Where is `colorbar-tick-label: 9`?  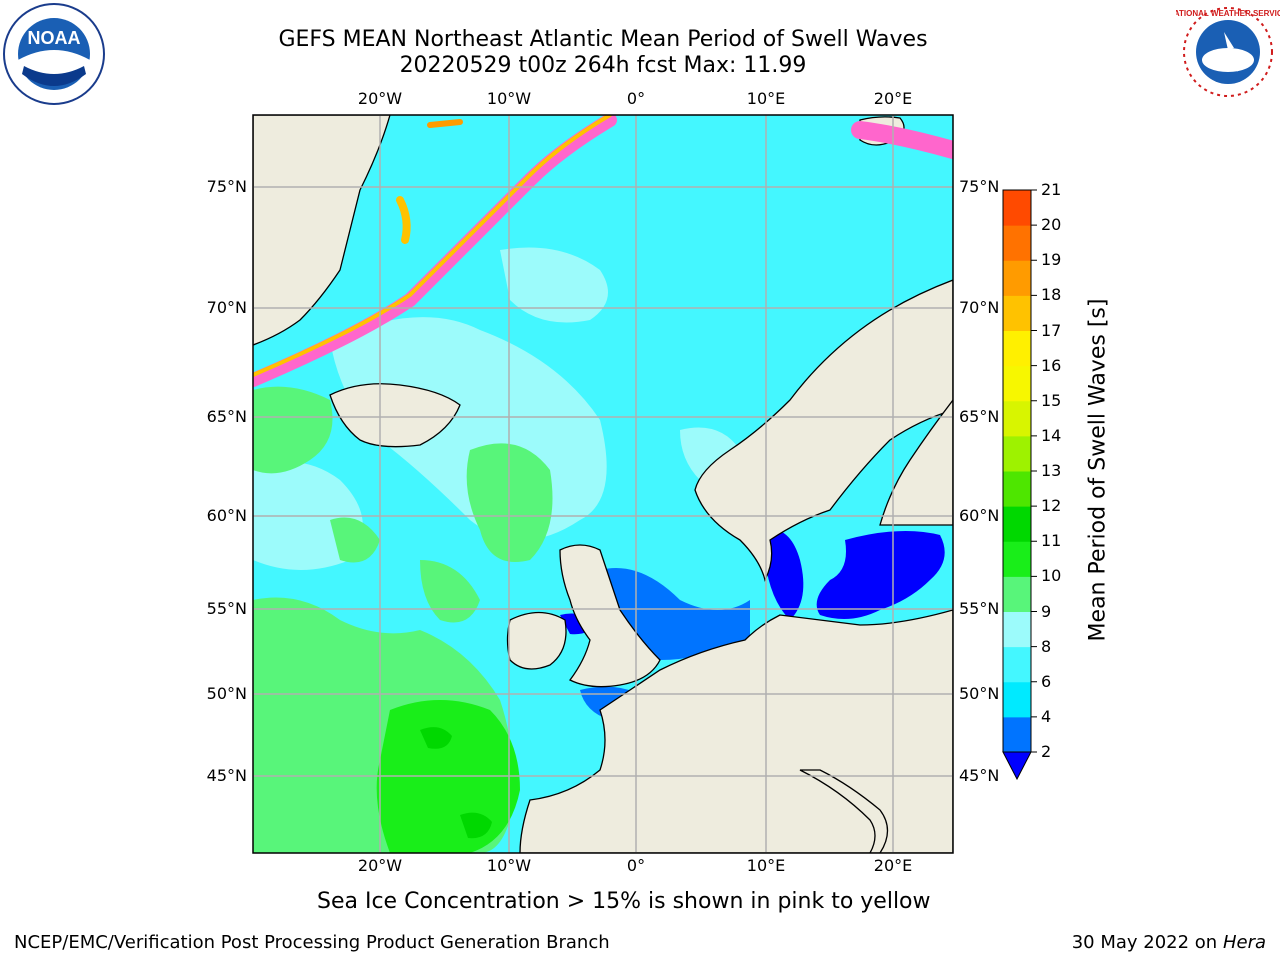
colorbar-tick-label: 9 is located at coordinates (1046, 611).